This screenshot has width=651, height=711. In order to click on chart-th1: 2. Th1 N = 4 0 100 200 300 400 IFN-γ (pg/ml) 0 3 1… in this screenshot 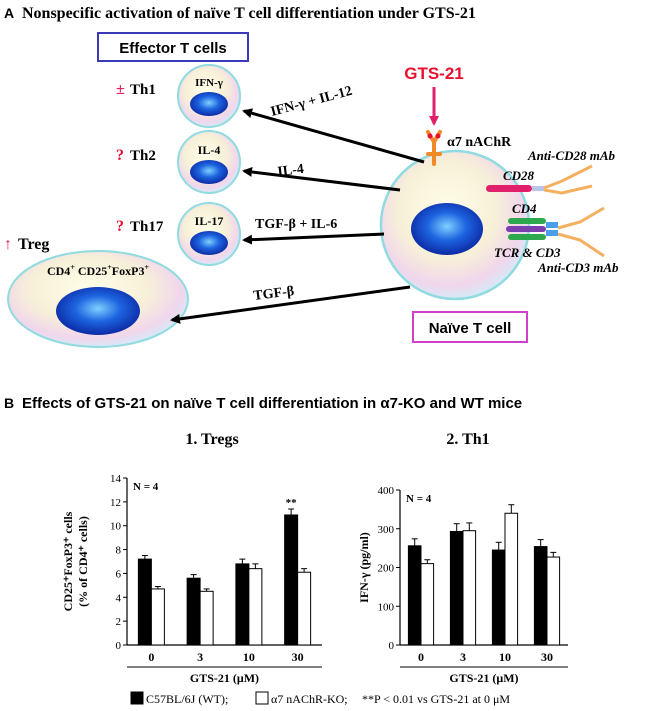, I will do `click(462, 558)`.